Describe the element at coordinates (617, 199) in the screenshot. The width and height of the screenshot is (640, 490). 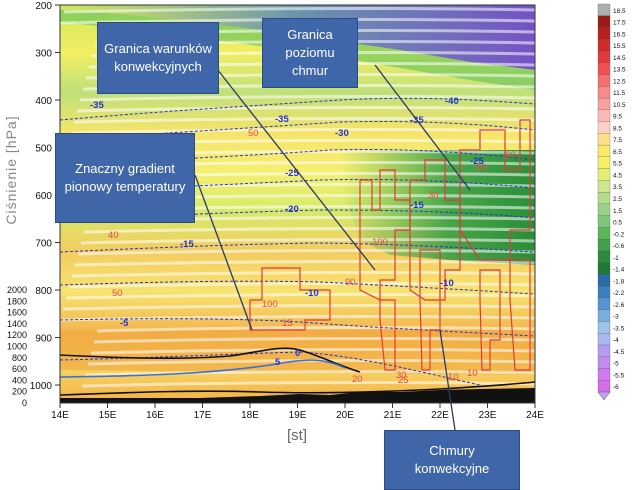
I see `colorbar-tick-label: 2.5` at that location.